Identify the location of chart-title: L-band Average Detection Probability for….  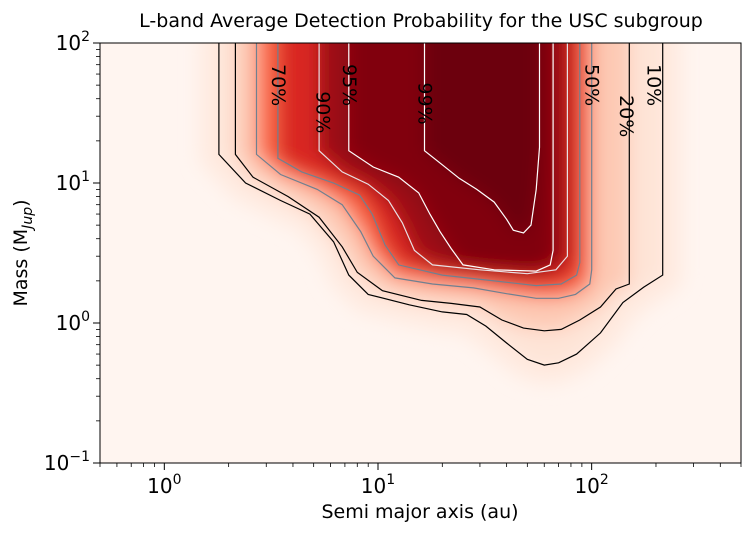
(421, 21).